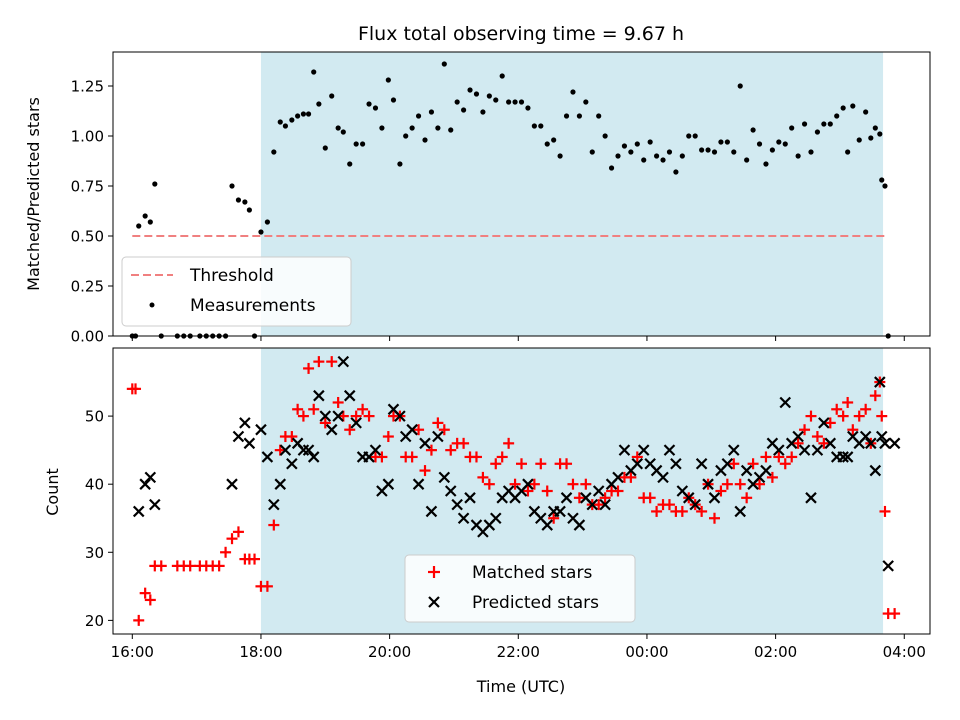 Image resolution: width=960 pixels, height=720 pixels. I want to click on bottom-x-axis: 16:00 18:00 20:00 22:00 00:00 02:00 04:00, so click(518, 647).